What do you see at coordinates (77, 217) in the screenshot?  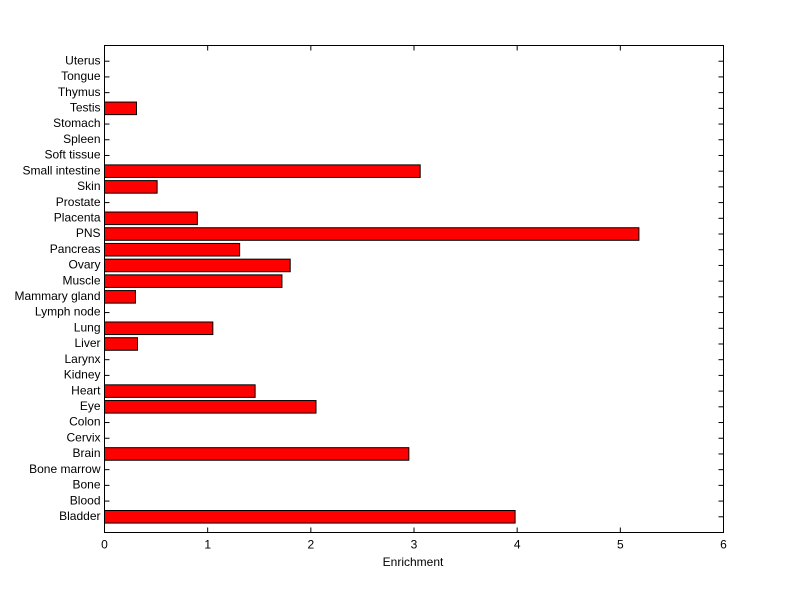 I see `y-tick-label: Placenta` at bounding box center [77, 217].